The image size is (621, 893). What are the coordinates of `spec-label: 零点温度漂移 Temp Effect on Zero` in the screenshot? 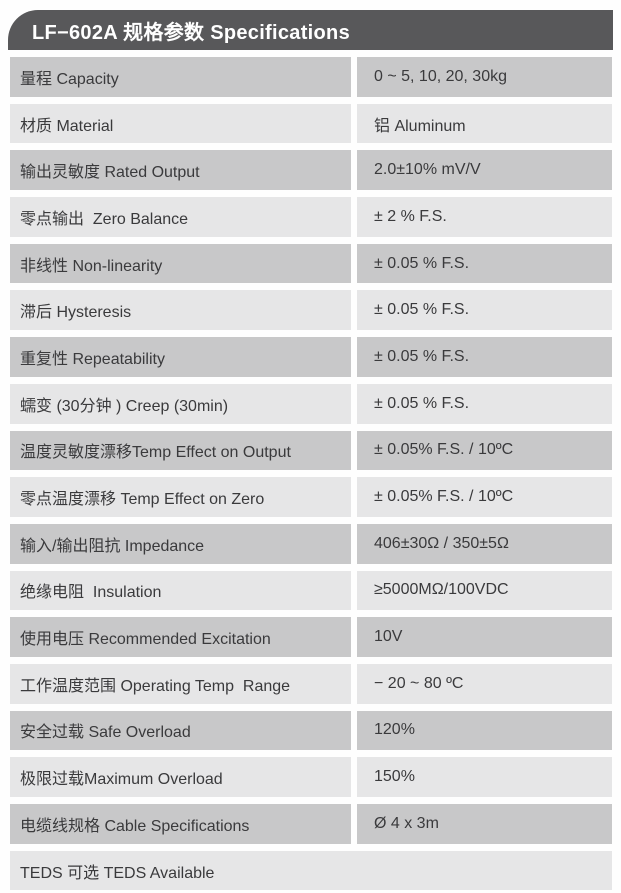 It's located at (180, 497).